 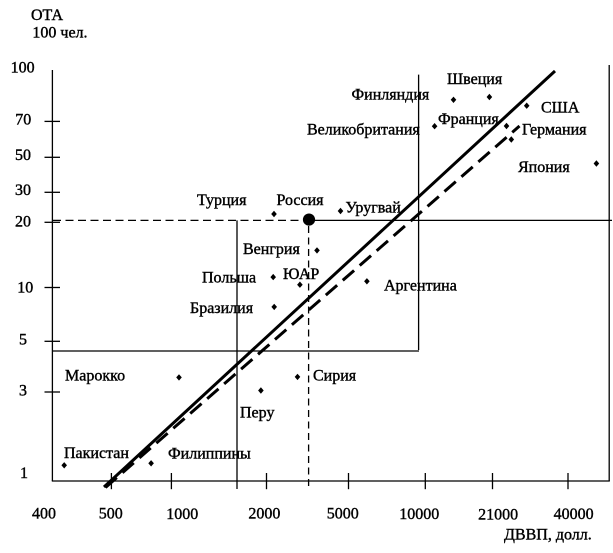 What do you see at coordinates (271, 249) in the screenshot?
I see `svg-text: Венгрия` at bounding box center [271, 249].